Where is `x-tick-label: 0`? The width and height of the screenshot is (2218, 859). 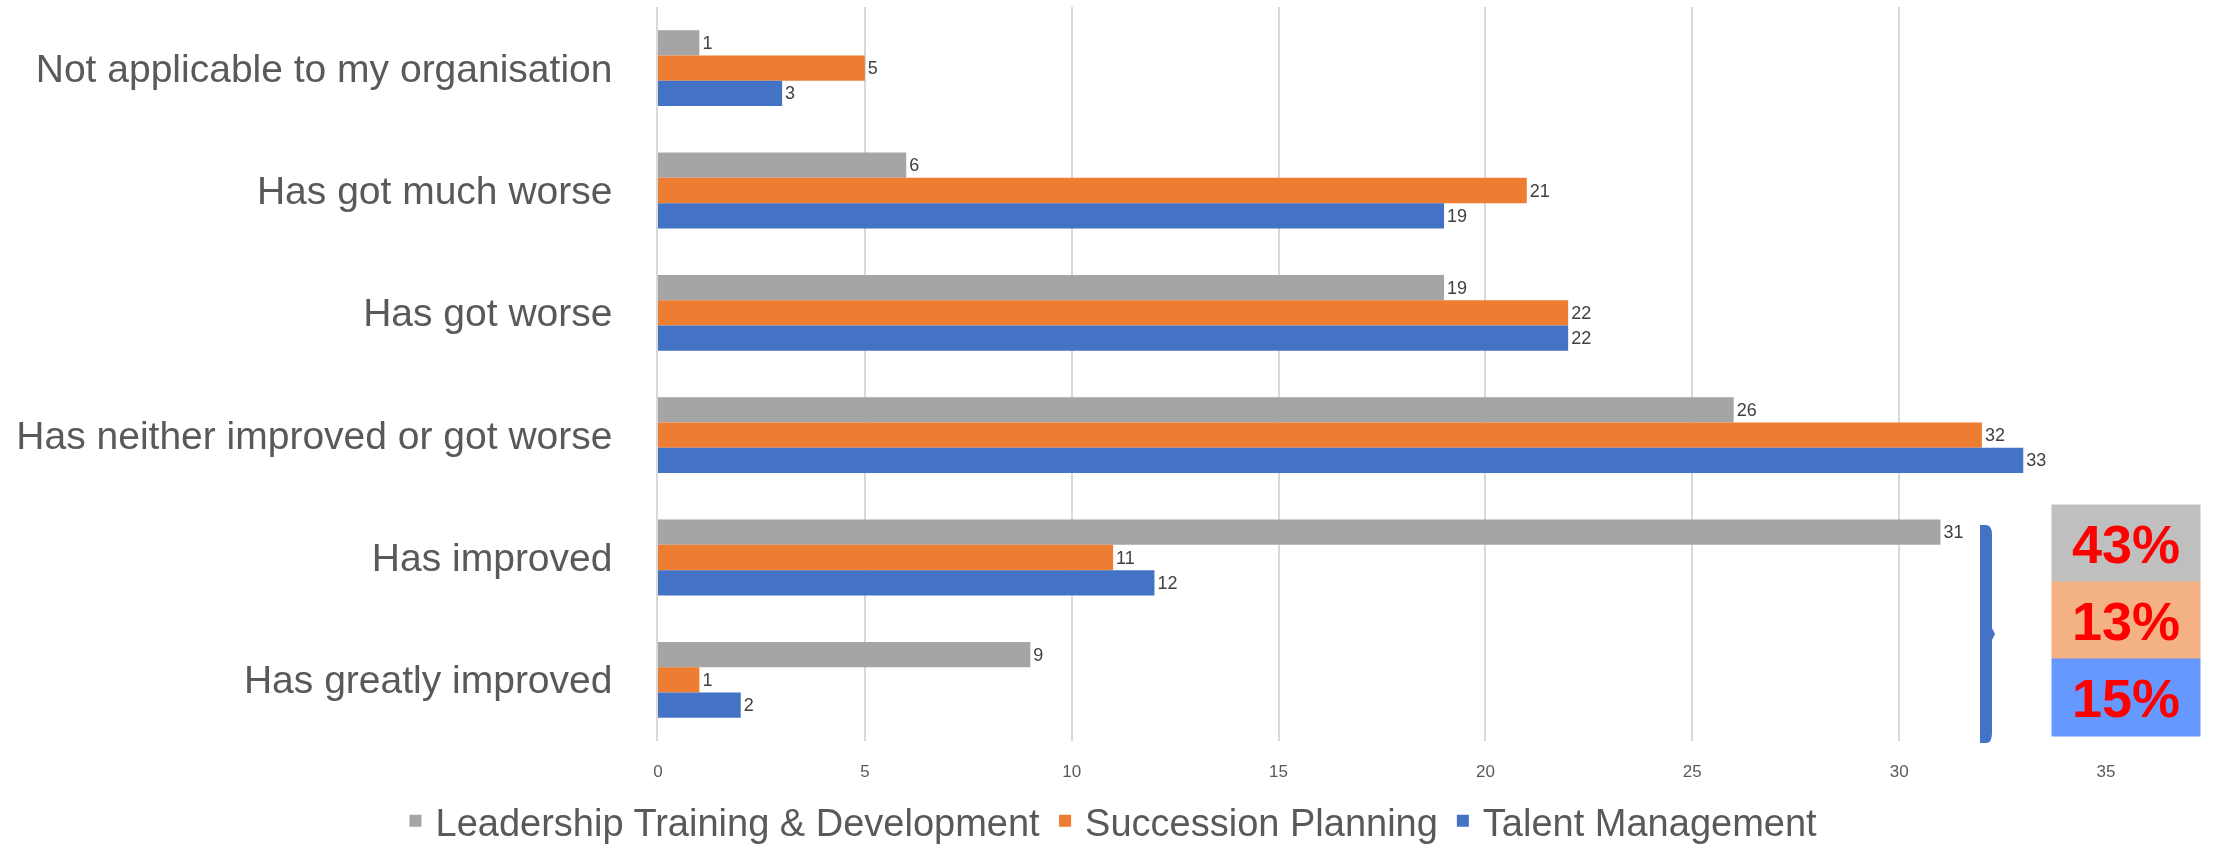
x-tick-label: 0 is located at coordinates (658, 771).